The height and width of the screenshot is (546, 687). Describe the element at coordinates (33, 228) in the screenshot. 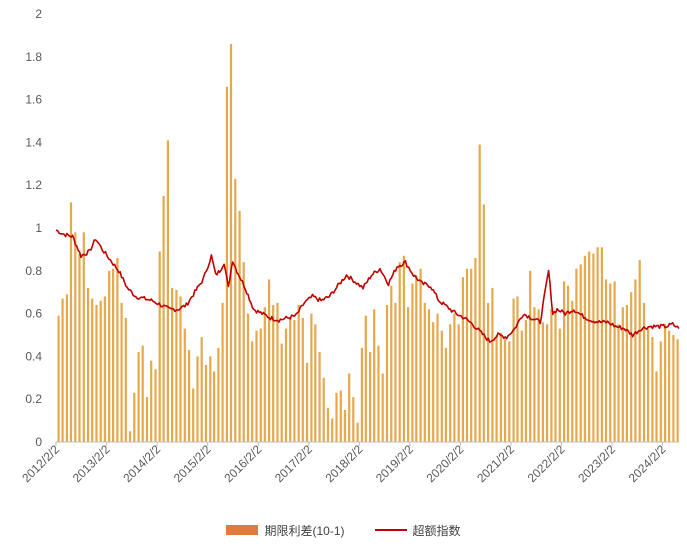

I see `y-axis: 0 0.2 0.4 0.6 0.8 1 1.2 1.4 1.6 1.8 2` at that location.